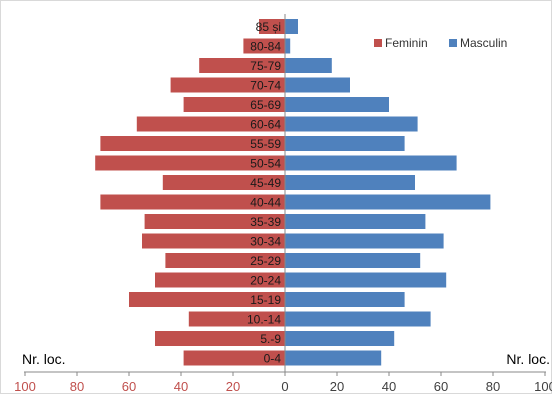 This screenshot has width=552, height=394. Describe the element at coordinates (265, 144) in the screenshot. I see `category-label: 55-59` at that location.